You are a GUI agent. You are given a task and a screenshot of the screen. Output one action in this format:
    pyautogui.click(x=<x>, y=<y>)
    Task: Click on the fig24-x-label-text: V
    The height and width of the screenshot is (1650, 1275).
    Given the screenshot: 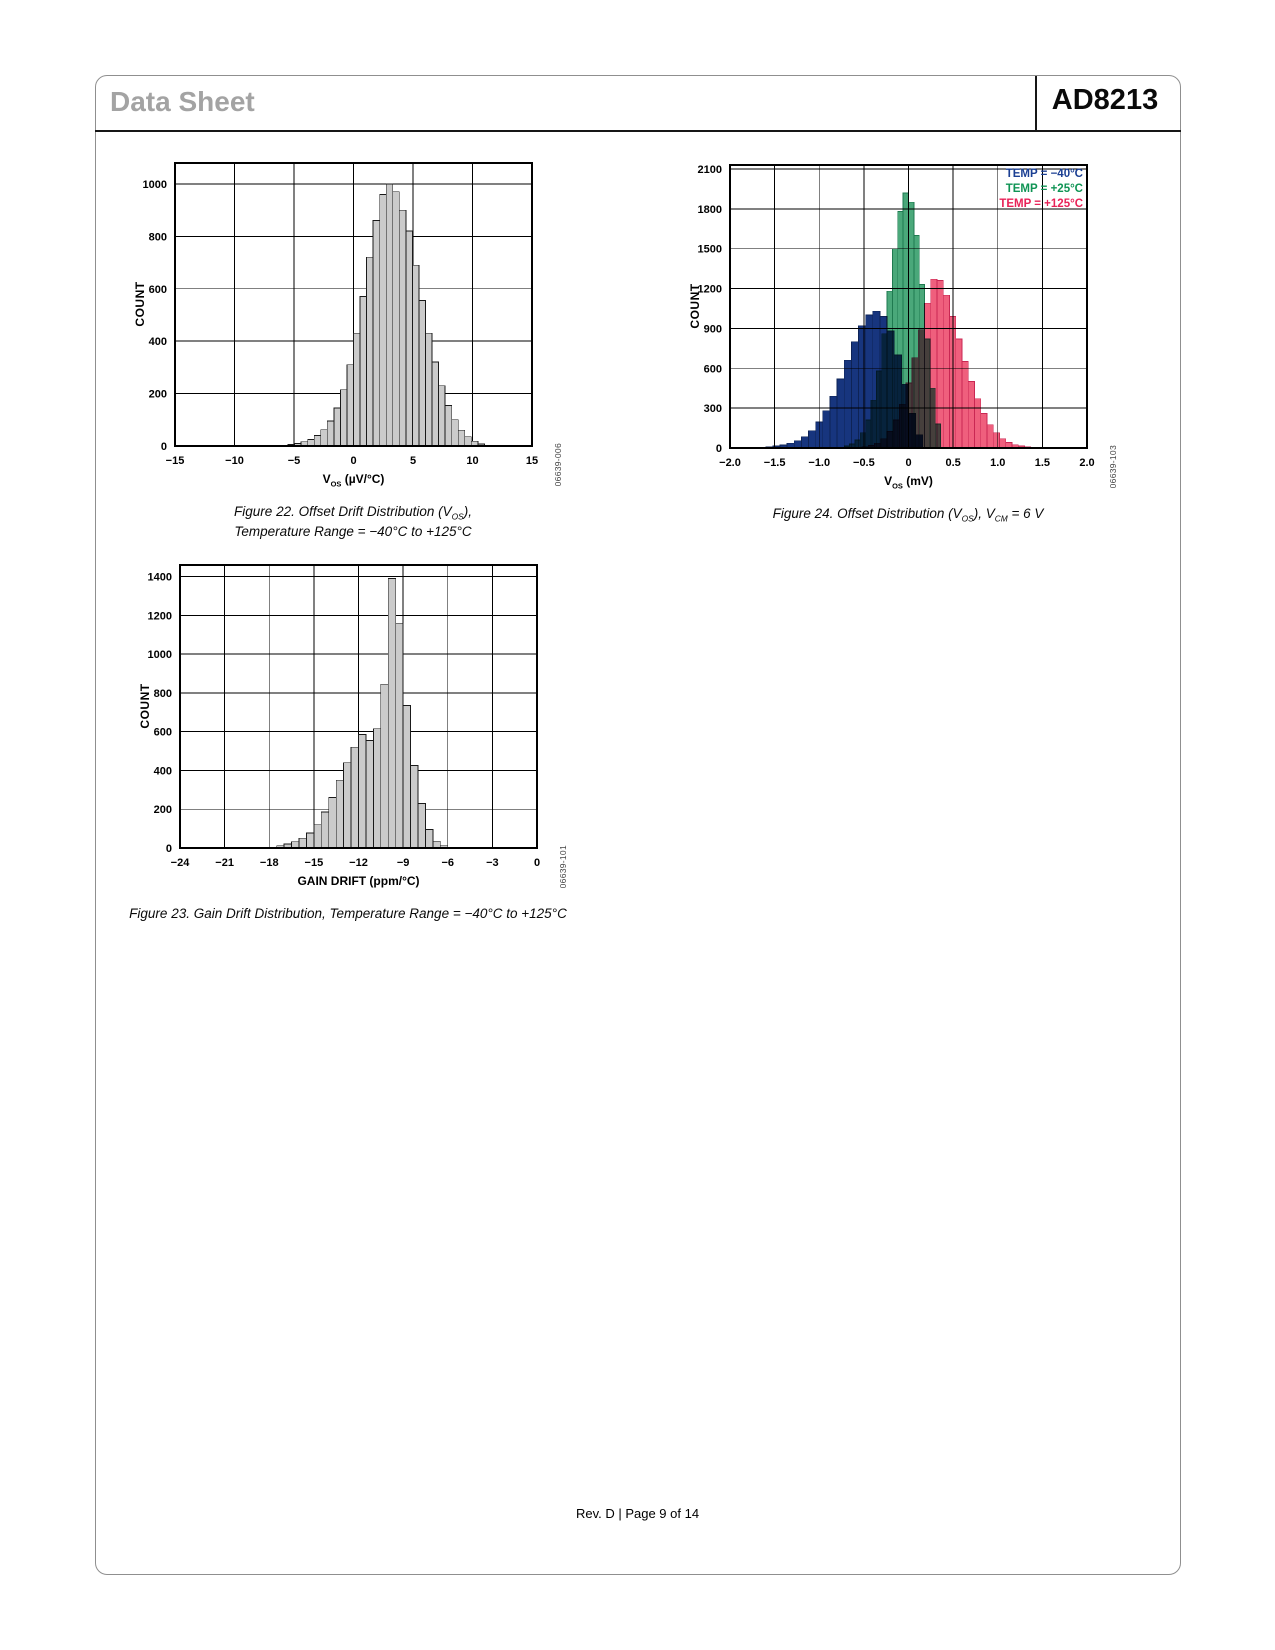 What is the action you would take?
    pyautogui.click(x=888, y=481)
    